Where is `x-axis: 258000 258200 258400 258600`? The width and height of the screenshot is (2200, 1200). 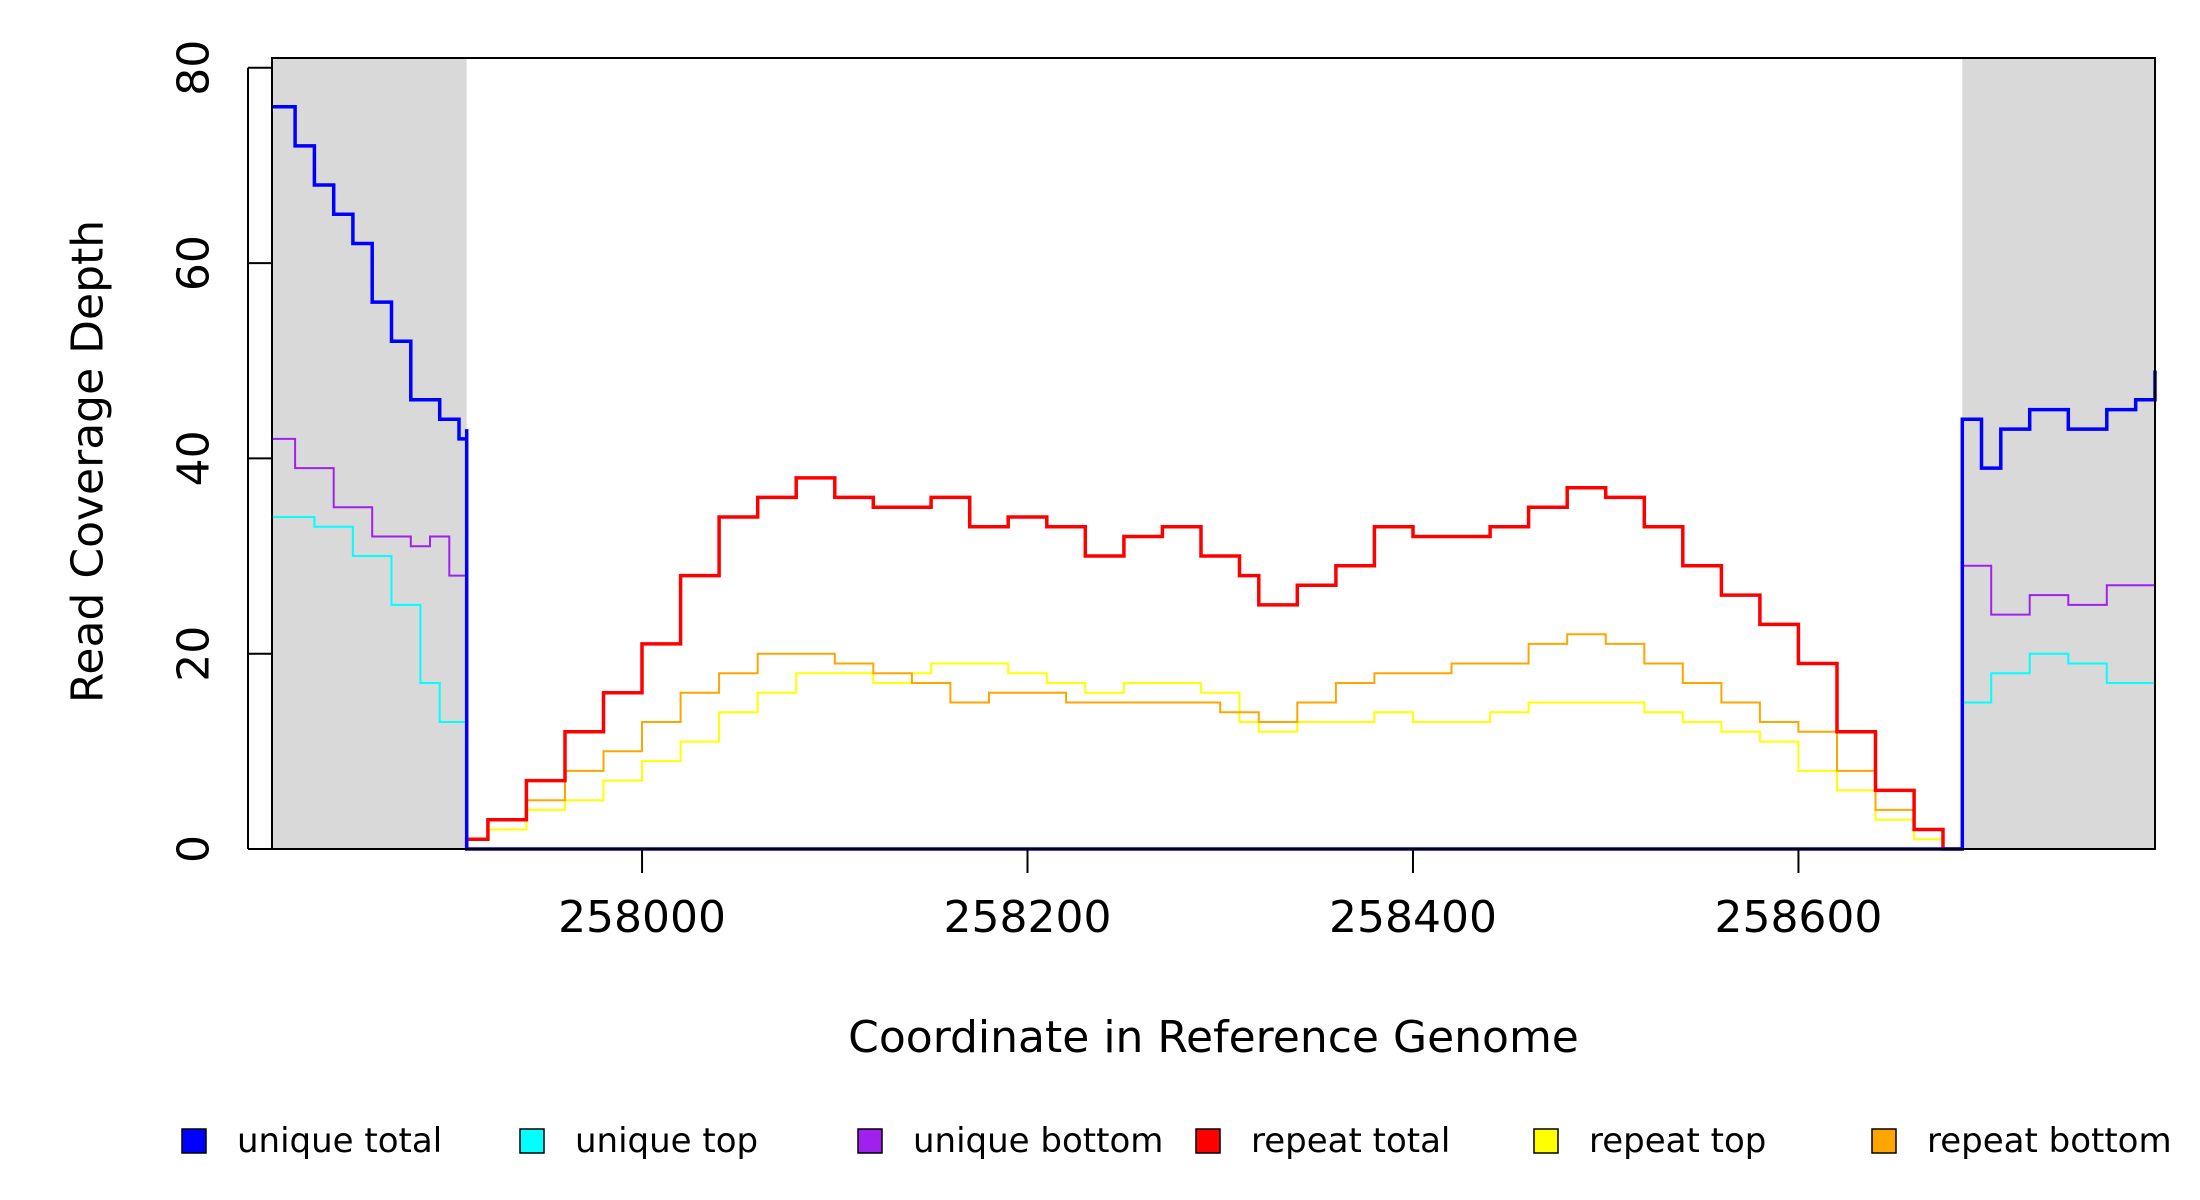 x-axis: 258000 258200 258400 258600 is located at coordinates (1220, 896).